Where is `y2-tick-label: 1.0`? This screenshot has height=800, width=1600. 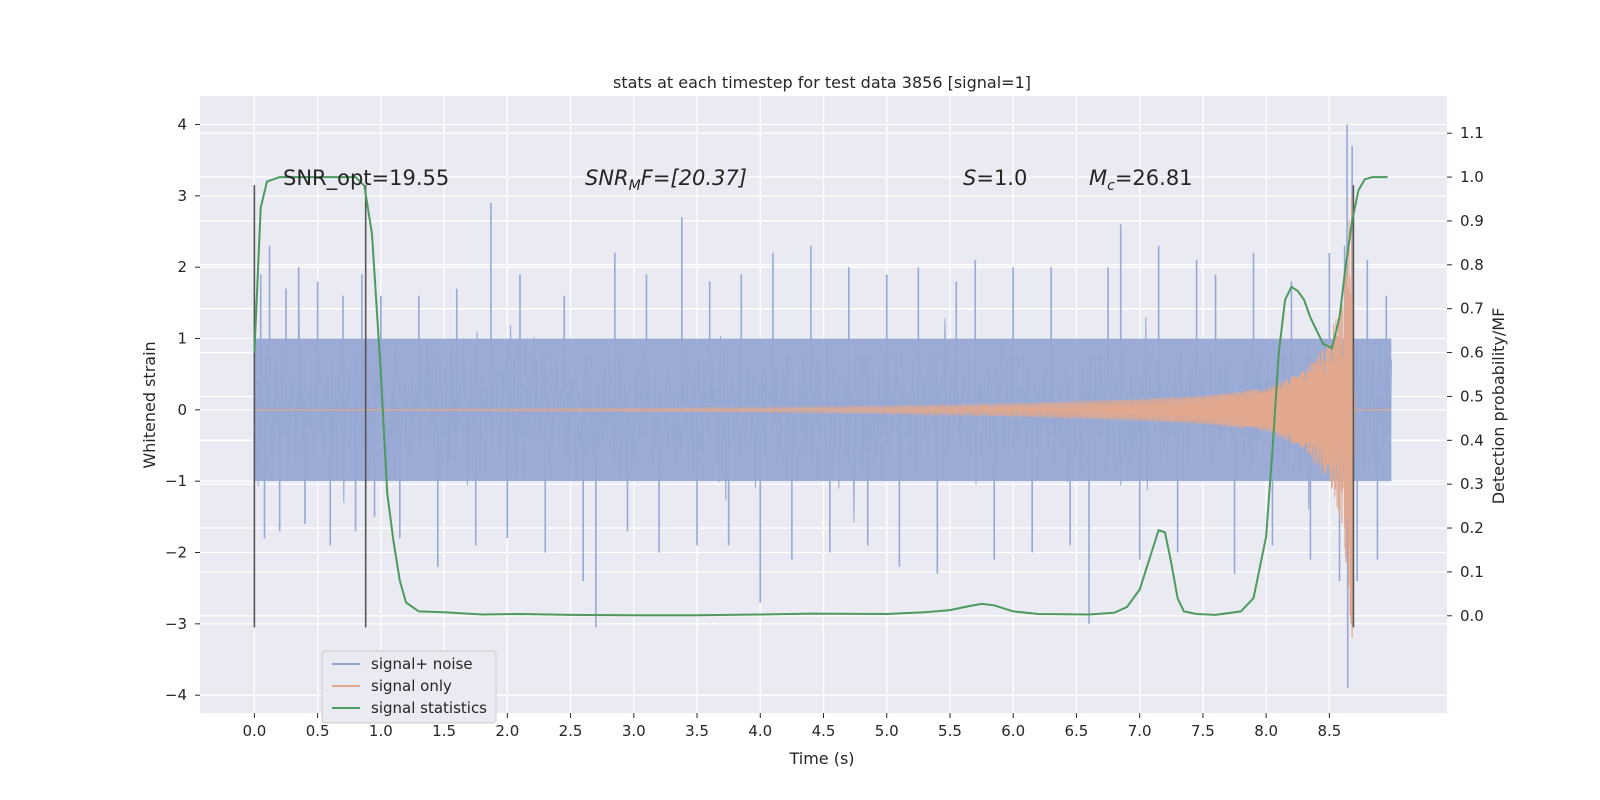 y2-tick-label: 1.0 is located at coordinates (1472, 177).